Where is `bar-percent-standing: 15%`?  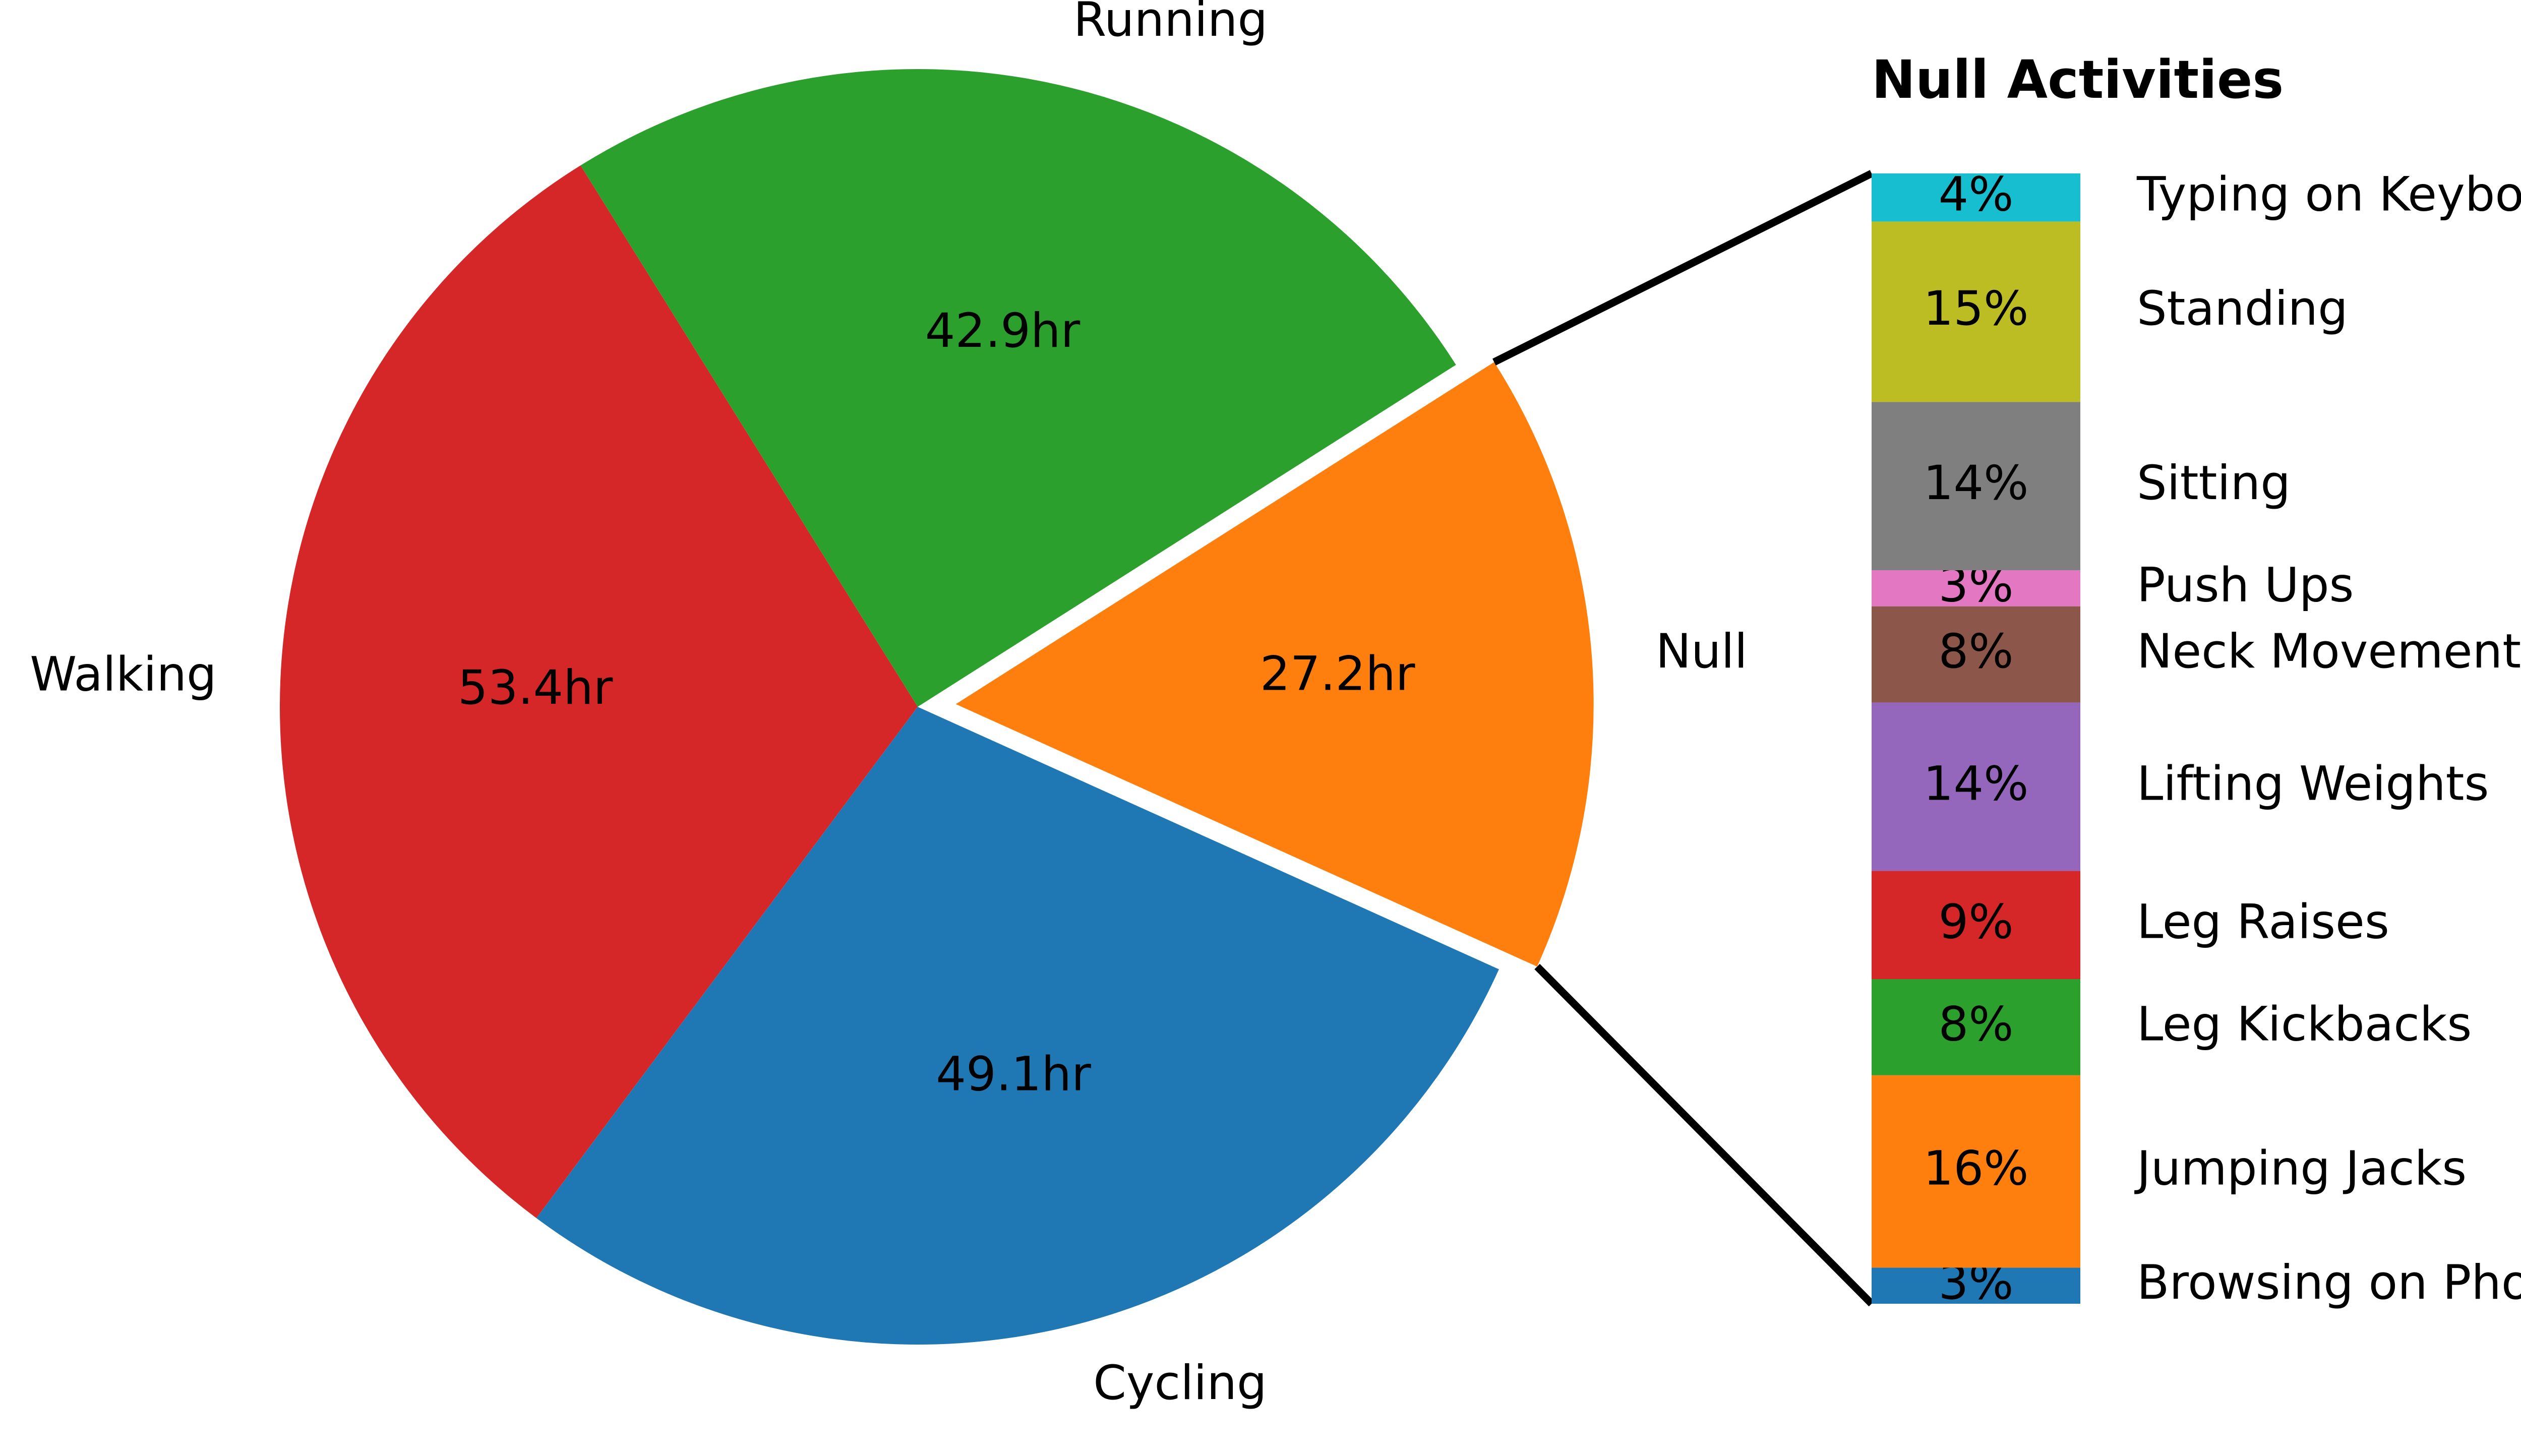
bar-percent-standing: 15% is located at coordinates (1976, 308).